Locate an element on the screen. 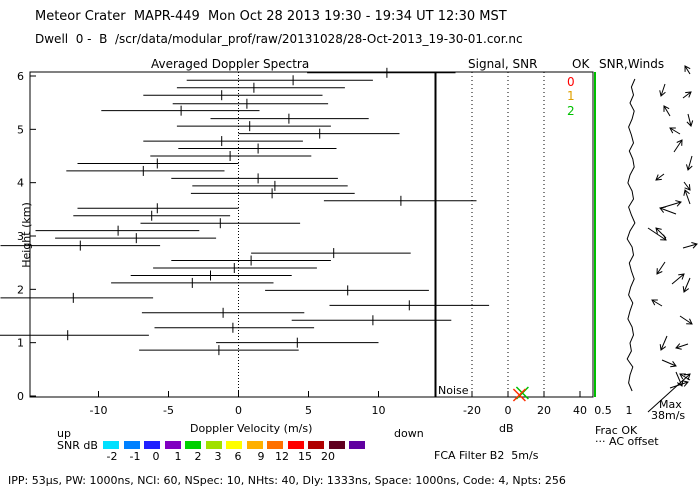 This screenshot has height=500, width=700. x-tick-label: -5 is located at coordinates (168, 410).